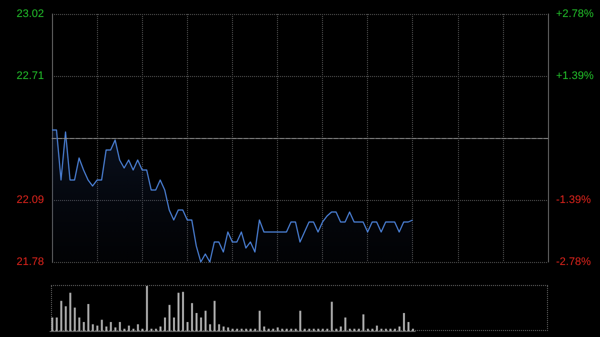  I want to click on y2-tick-label: -1.39%, so click(574, 200).